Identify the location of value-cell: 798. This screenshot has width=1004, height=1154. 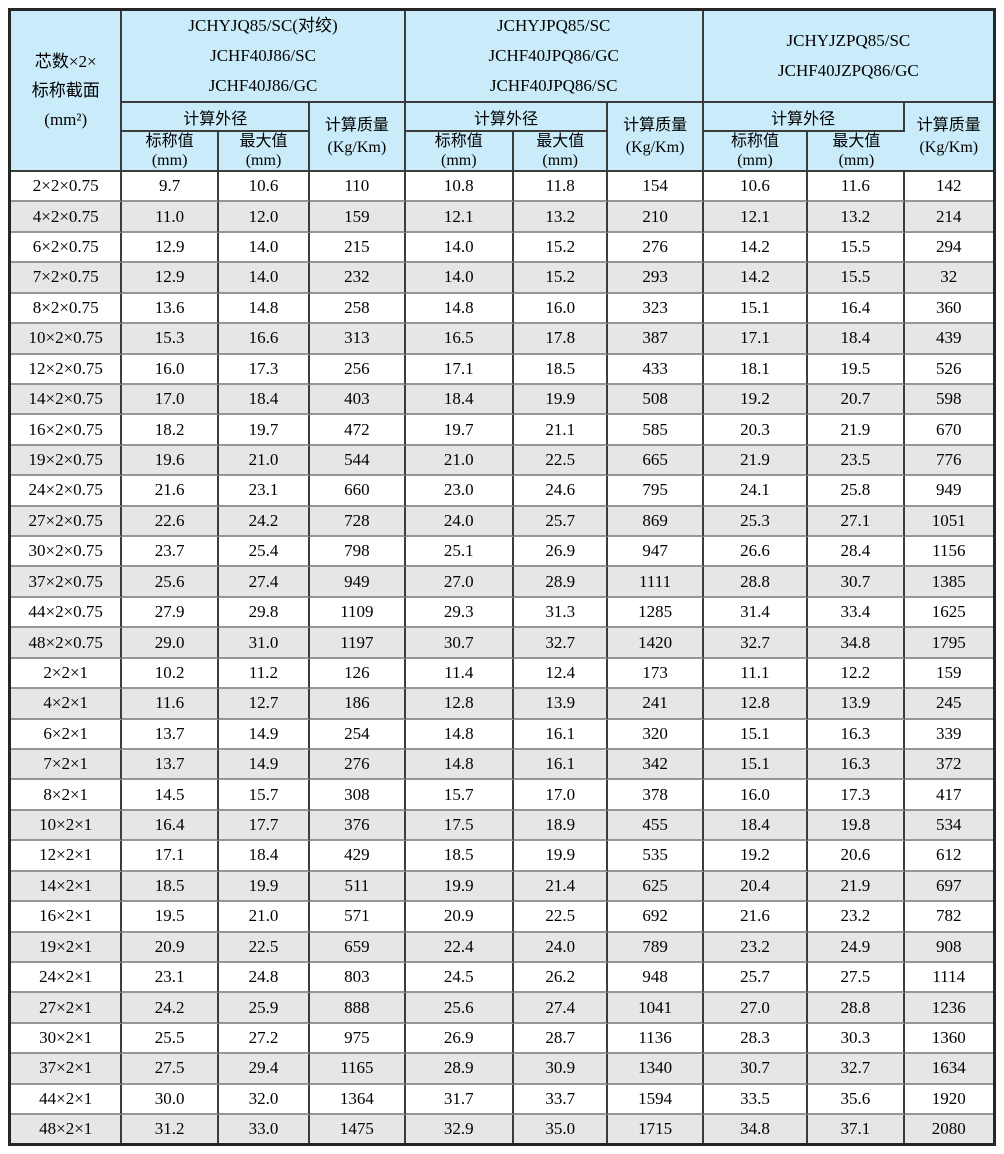
(358, 552).